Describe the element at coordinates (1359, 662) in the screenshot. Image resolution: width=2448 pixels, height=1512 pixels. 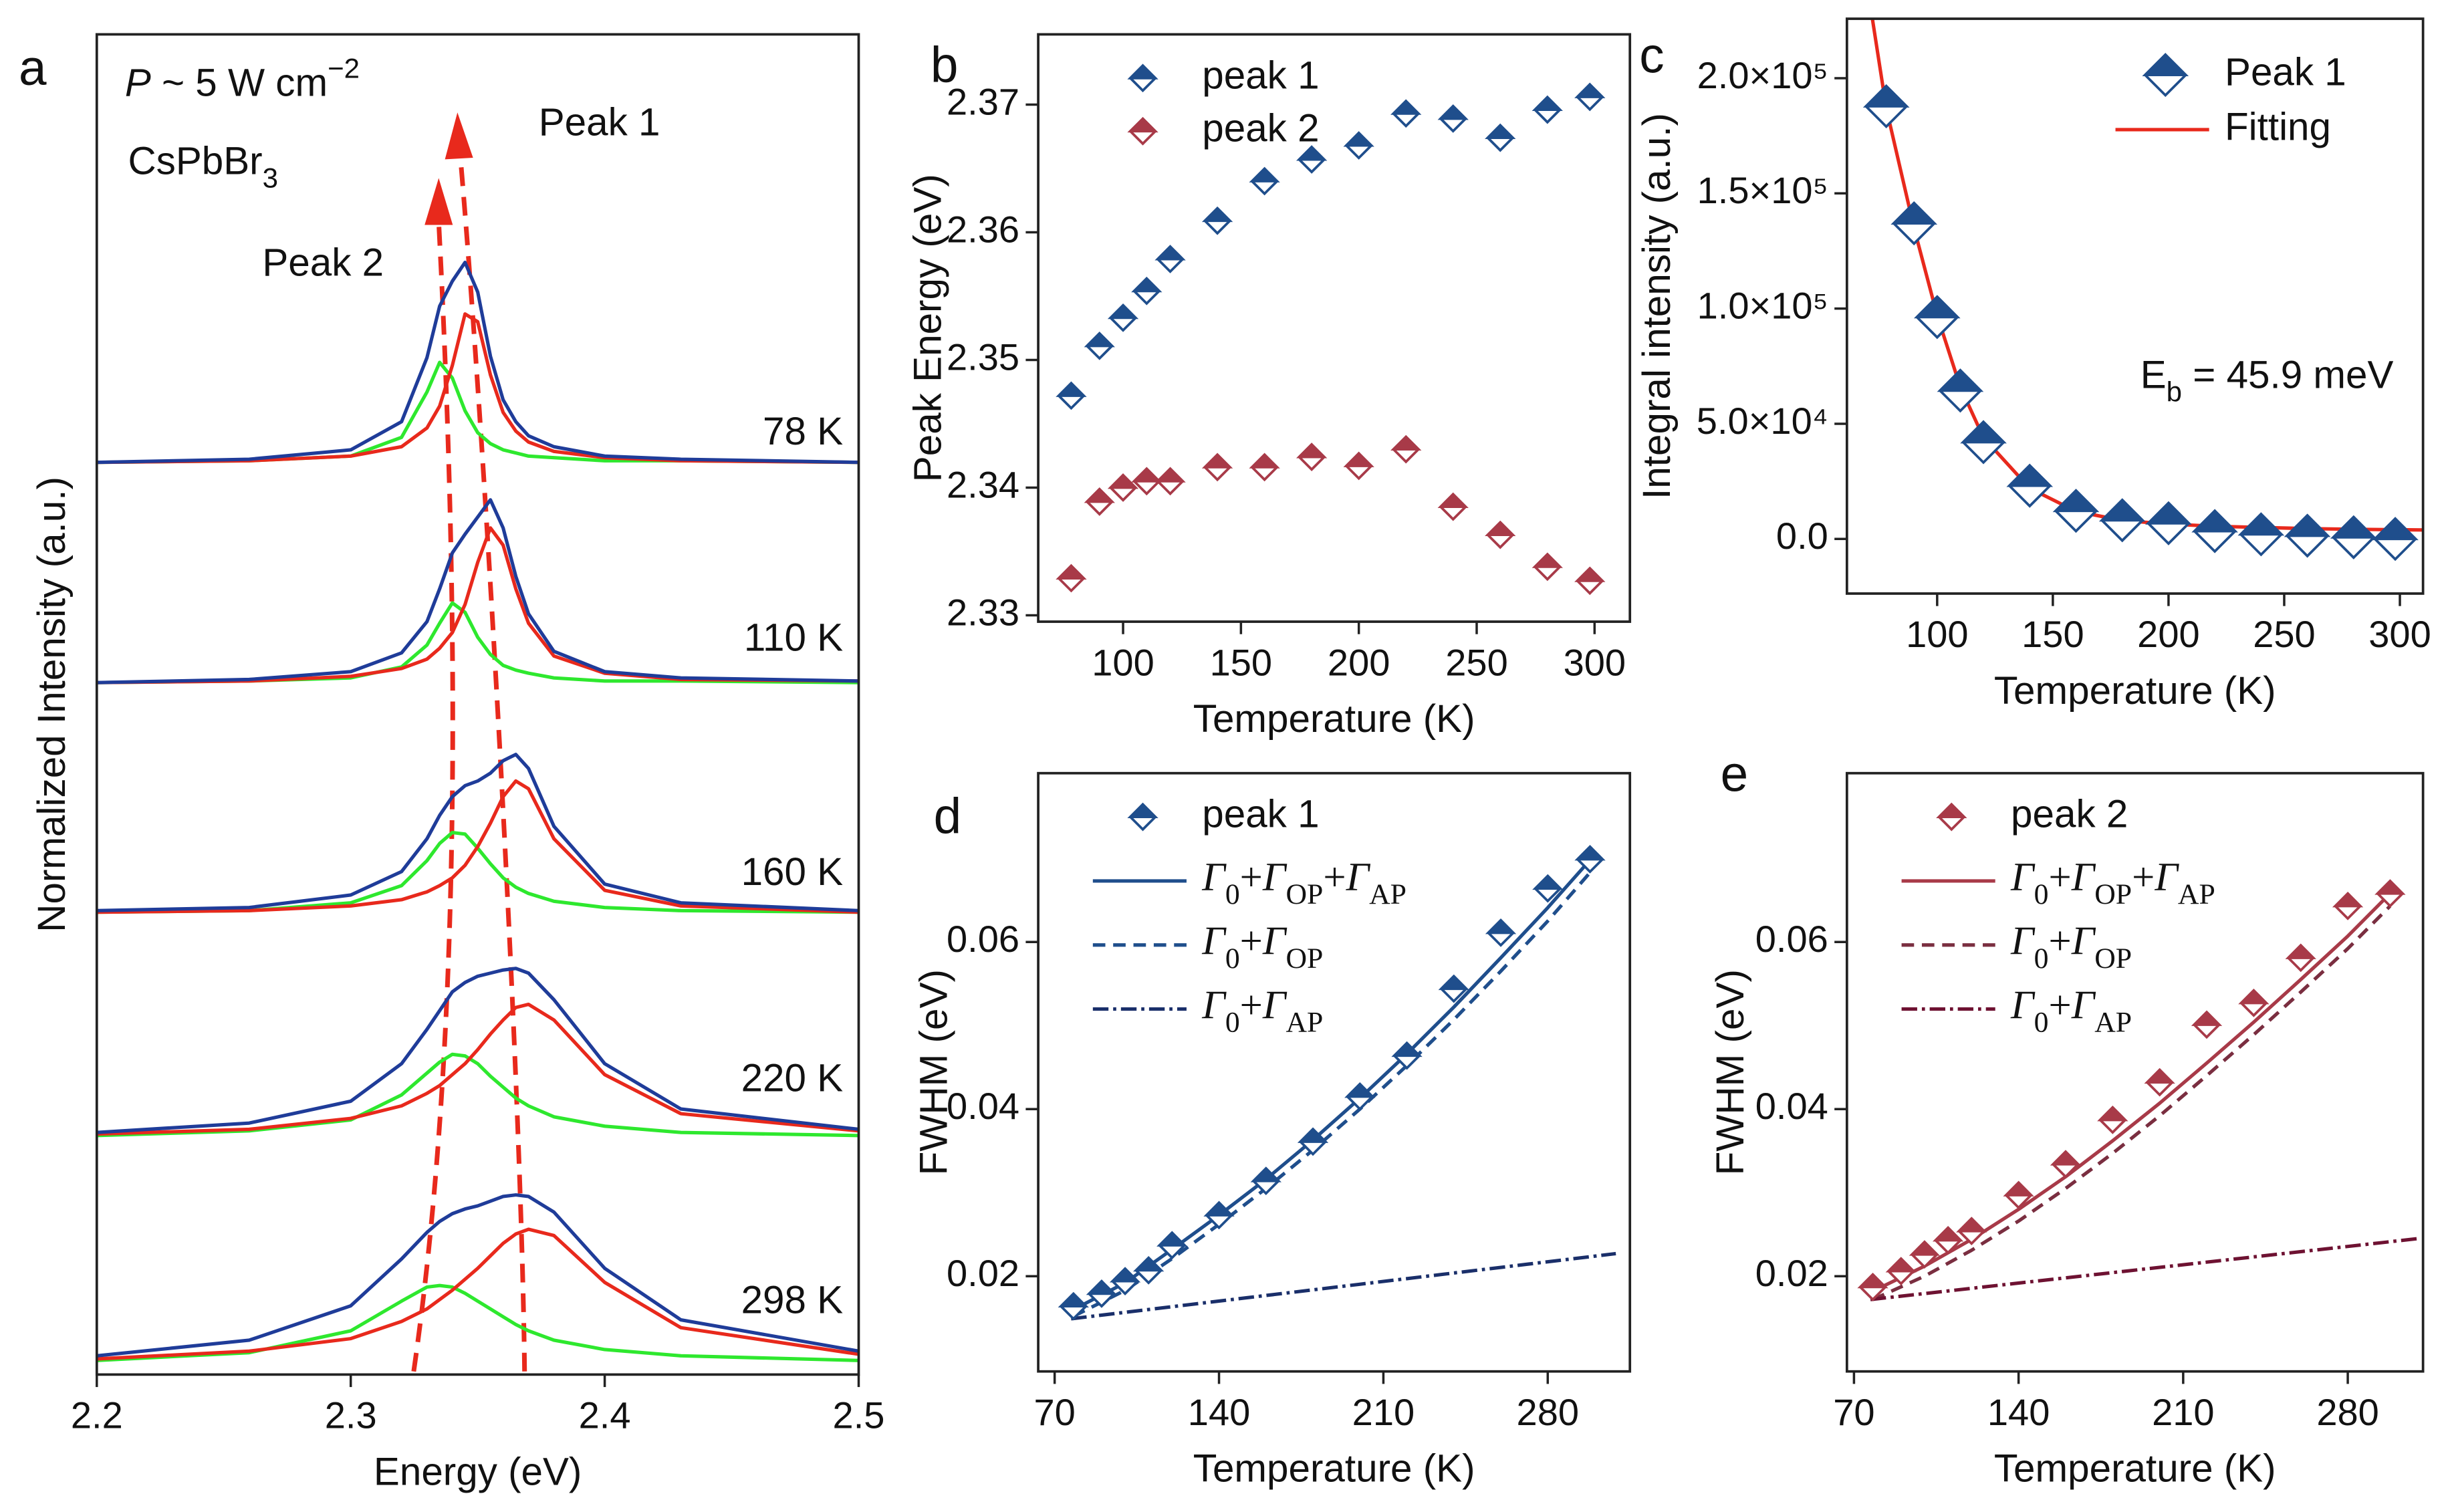
I see `x-tick-label: 200` at that location.